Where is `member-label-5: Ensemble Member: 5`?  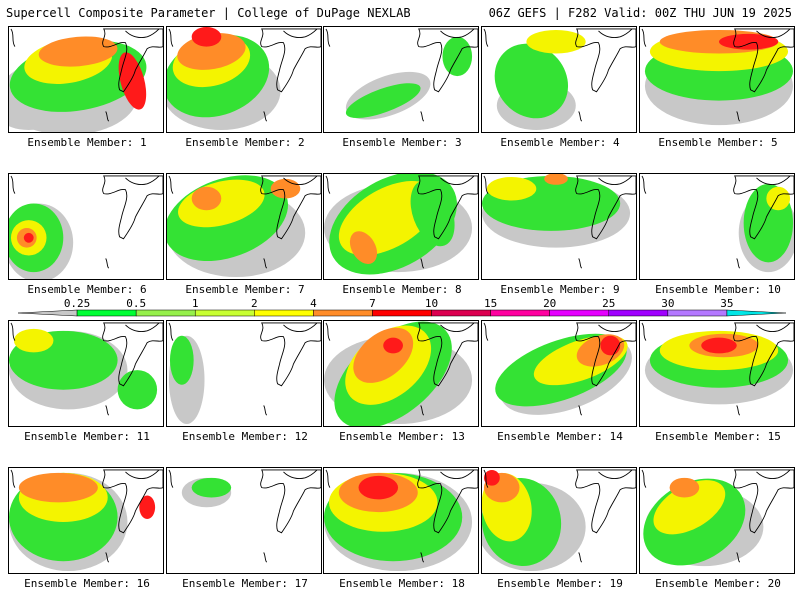
member-label-5: Ensemble Member: 5 is located at coordinates (718, 142).